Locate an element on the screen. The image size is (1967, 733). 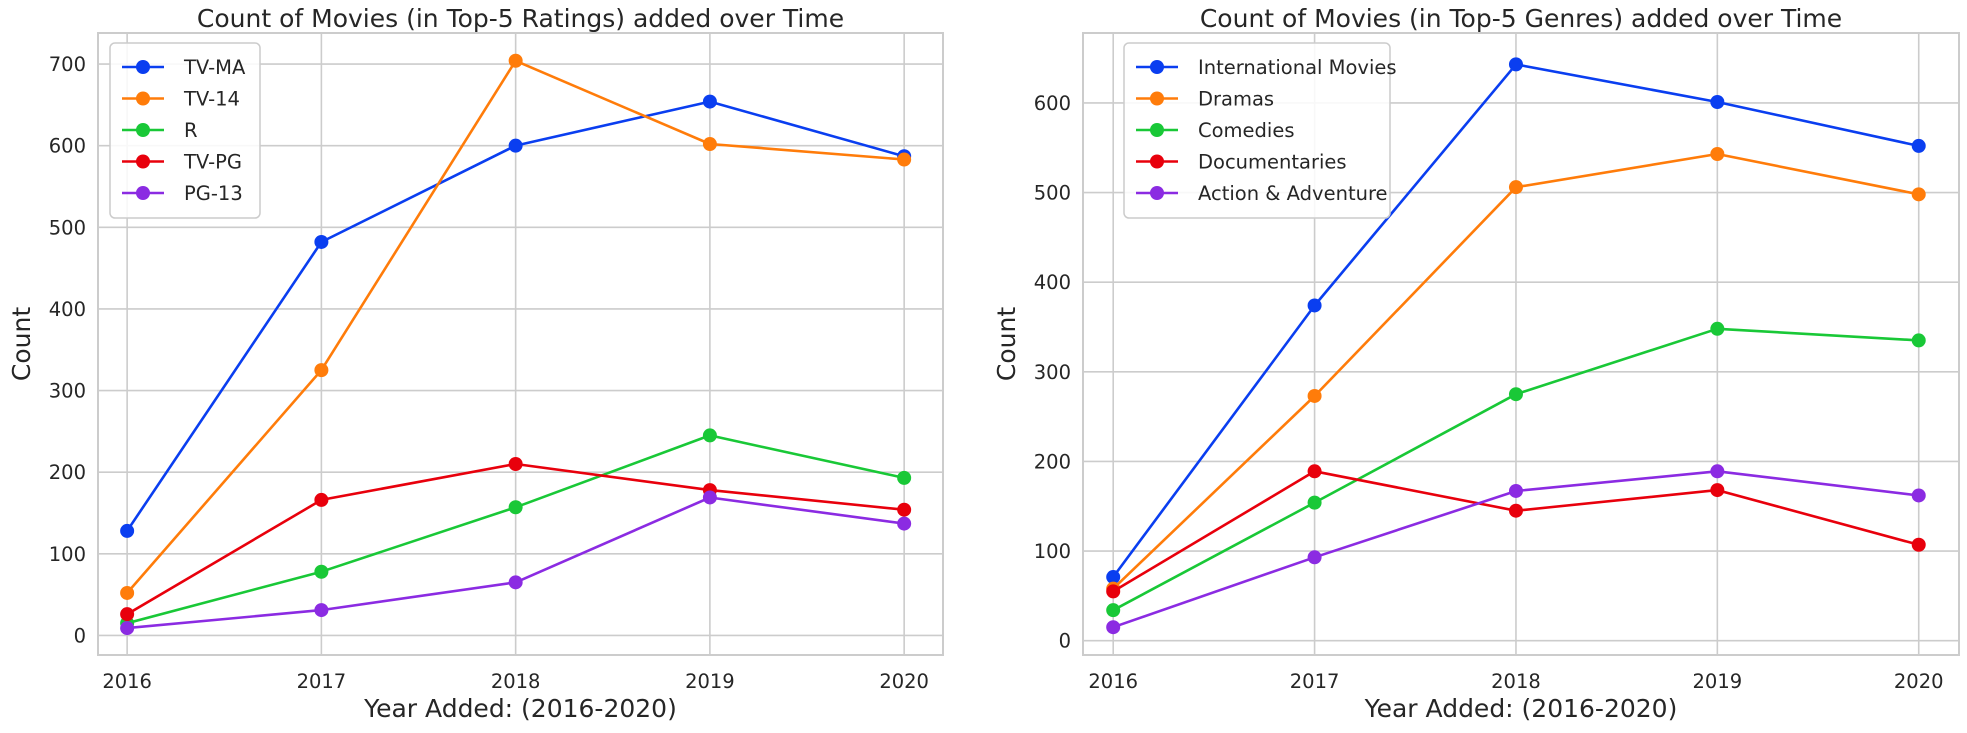
legend-label: R is located at coordinates (191, 130).